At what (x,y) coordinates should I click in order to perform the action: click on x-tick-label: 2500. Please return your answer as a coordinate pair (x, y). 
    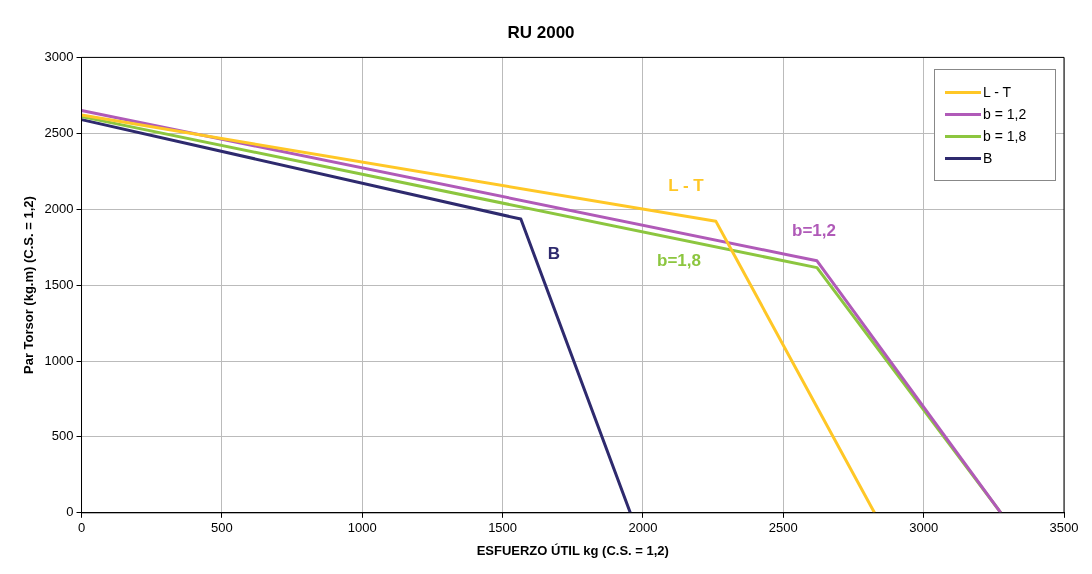
    Looking at the image, I should click on (783, 528).